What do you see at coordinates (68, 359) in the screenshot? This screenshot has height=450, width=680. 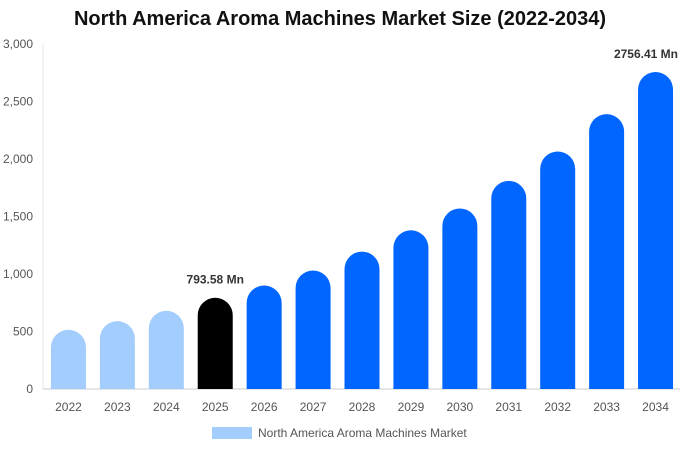 I see `bar-2022` at bounding box center [68, 359].